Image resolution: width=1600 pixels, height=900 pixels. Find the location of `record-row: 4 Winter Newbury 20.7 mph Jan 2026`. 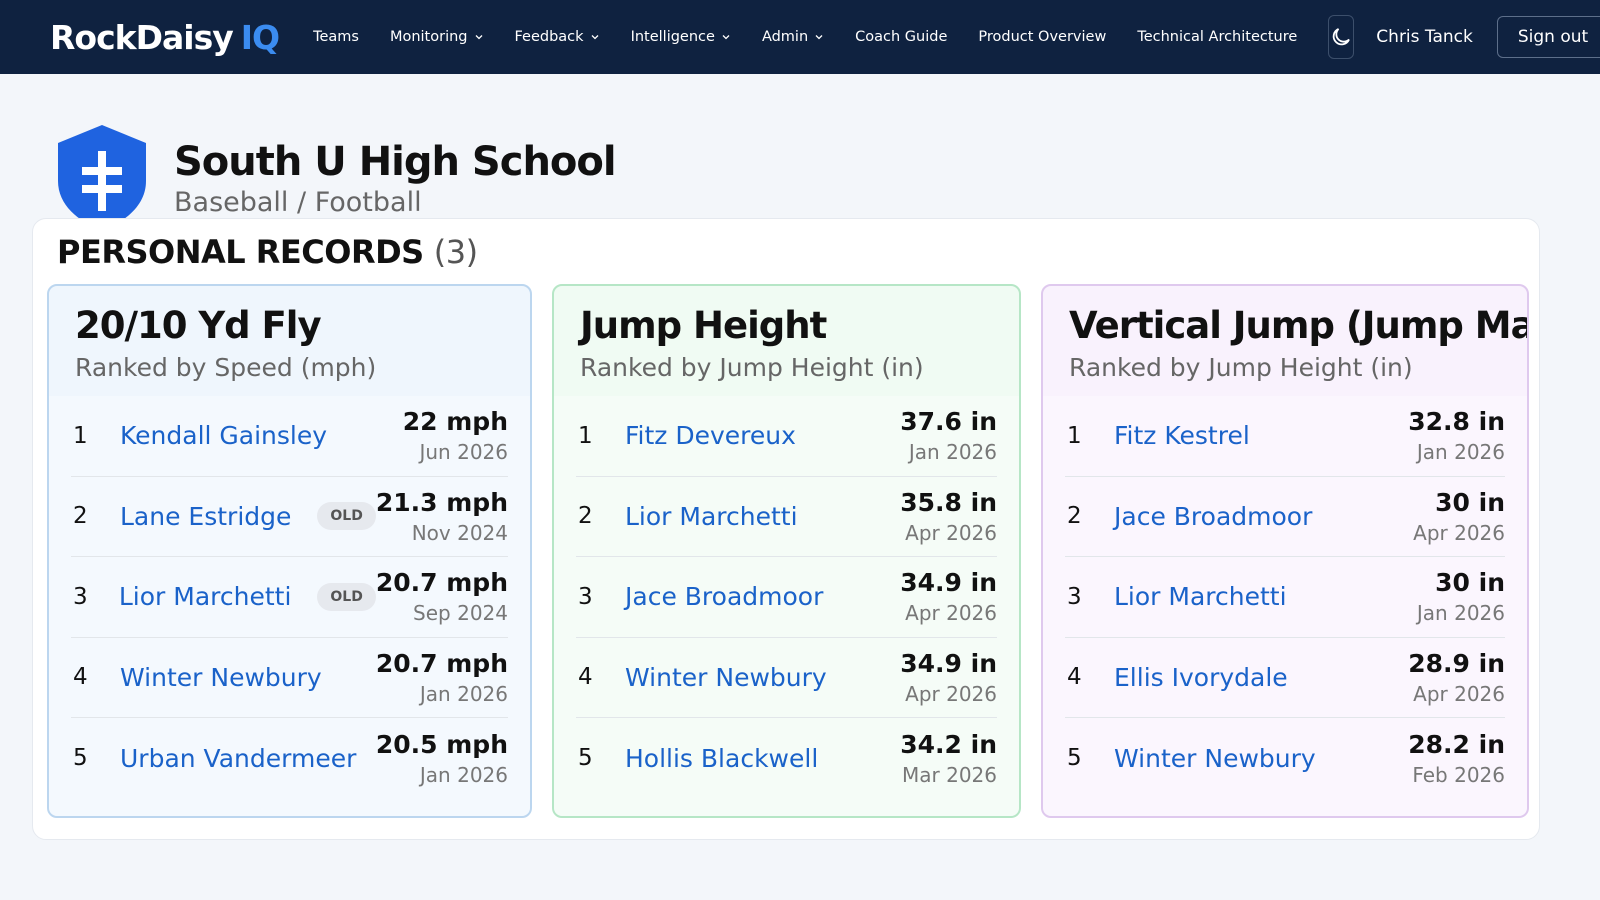

record-row: 4 Winter Newbury 20.7 mph Jan 2026 is located at coordinates (289, 678).